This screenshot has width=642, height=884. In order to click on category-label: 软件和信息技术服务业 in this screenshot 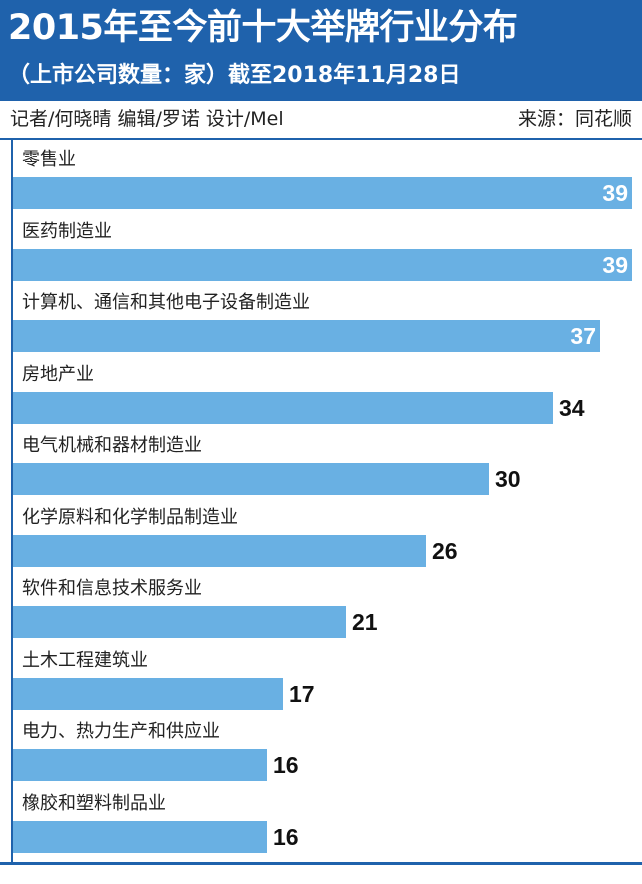, I will do `click(112, 588)`.